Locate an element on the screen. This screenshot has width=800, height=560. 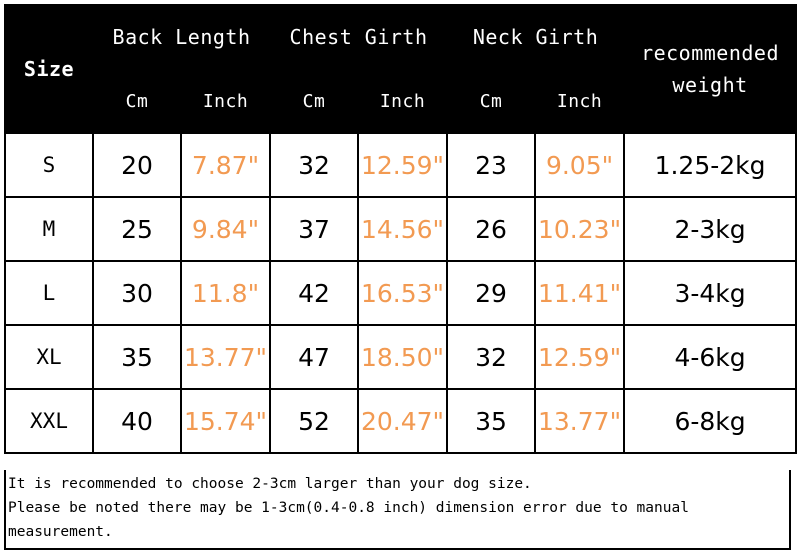
weight-cell: 1.25-2kg is located at coordinates (710, 165).